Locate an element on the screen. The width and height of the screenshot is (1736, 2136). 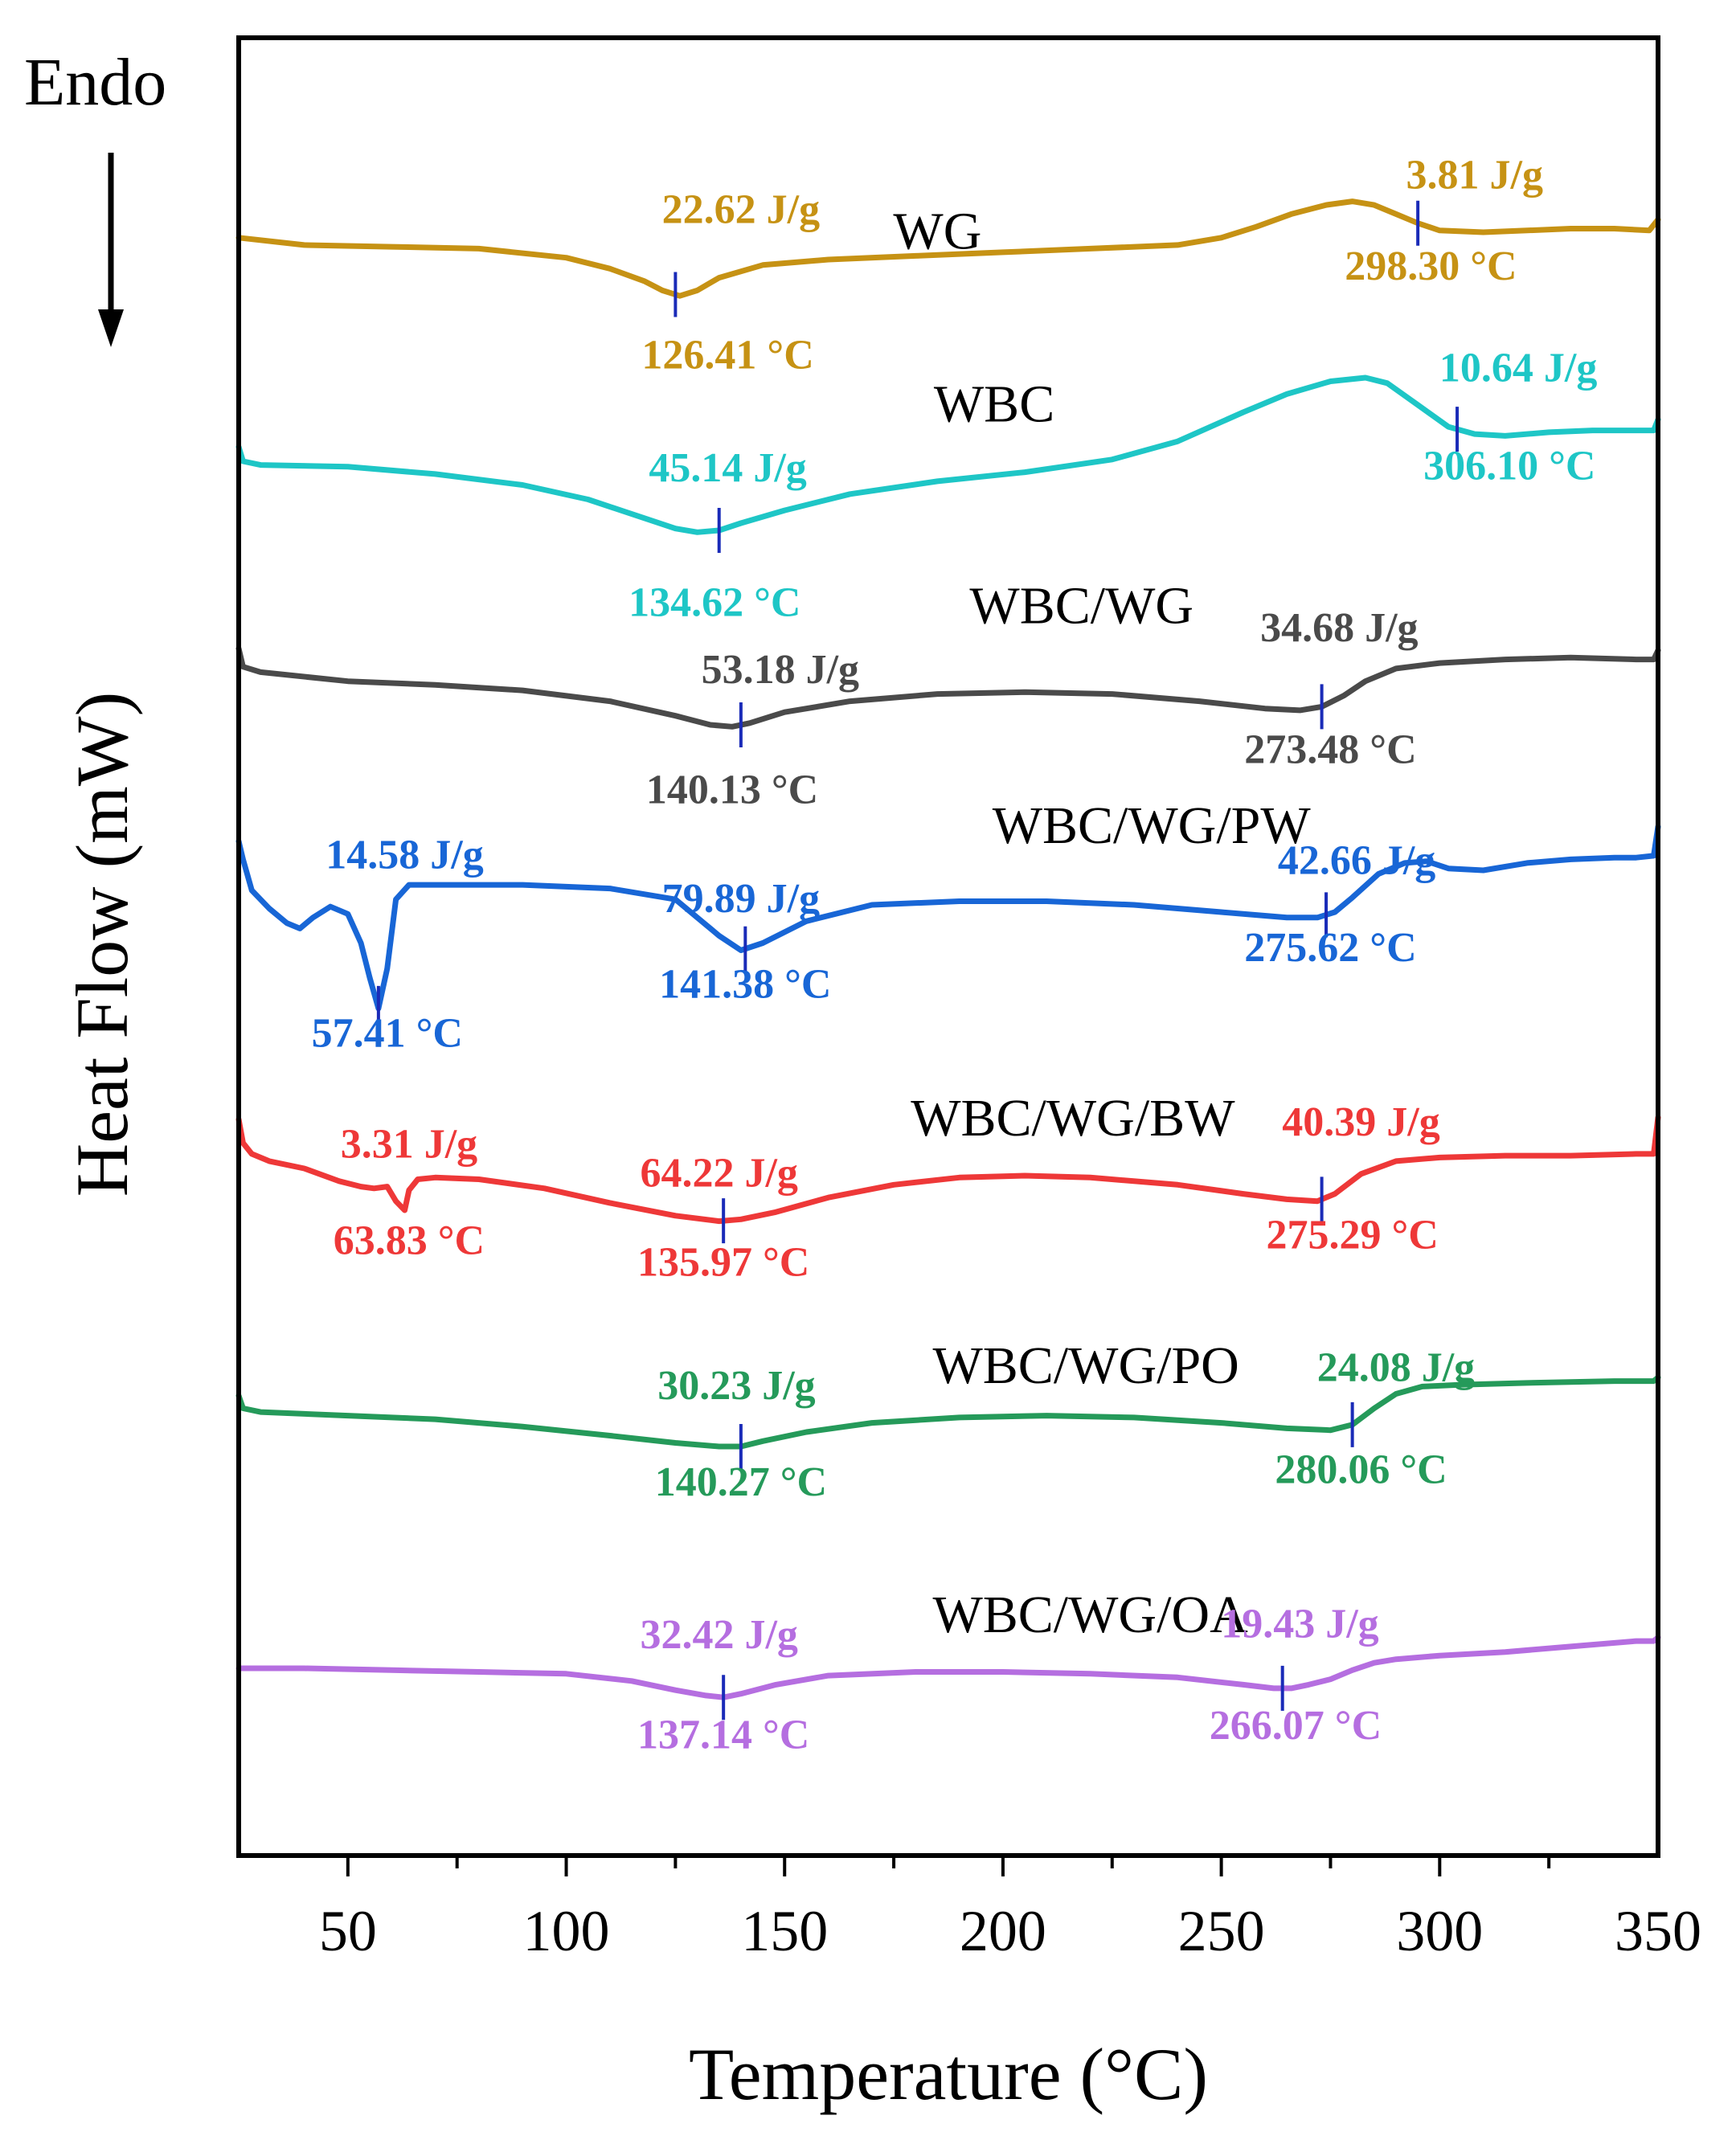
series-label: WBC/WG/OA is located at coordinates (1090, 1615).